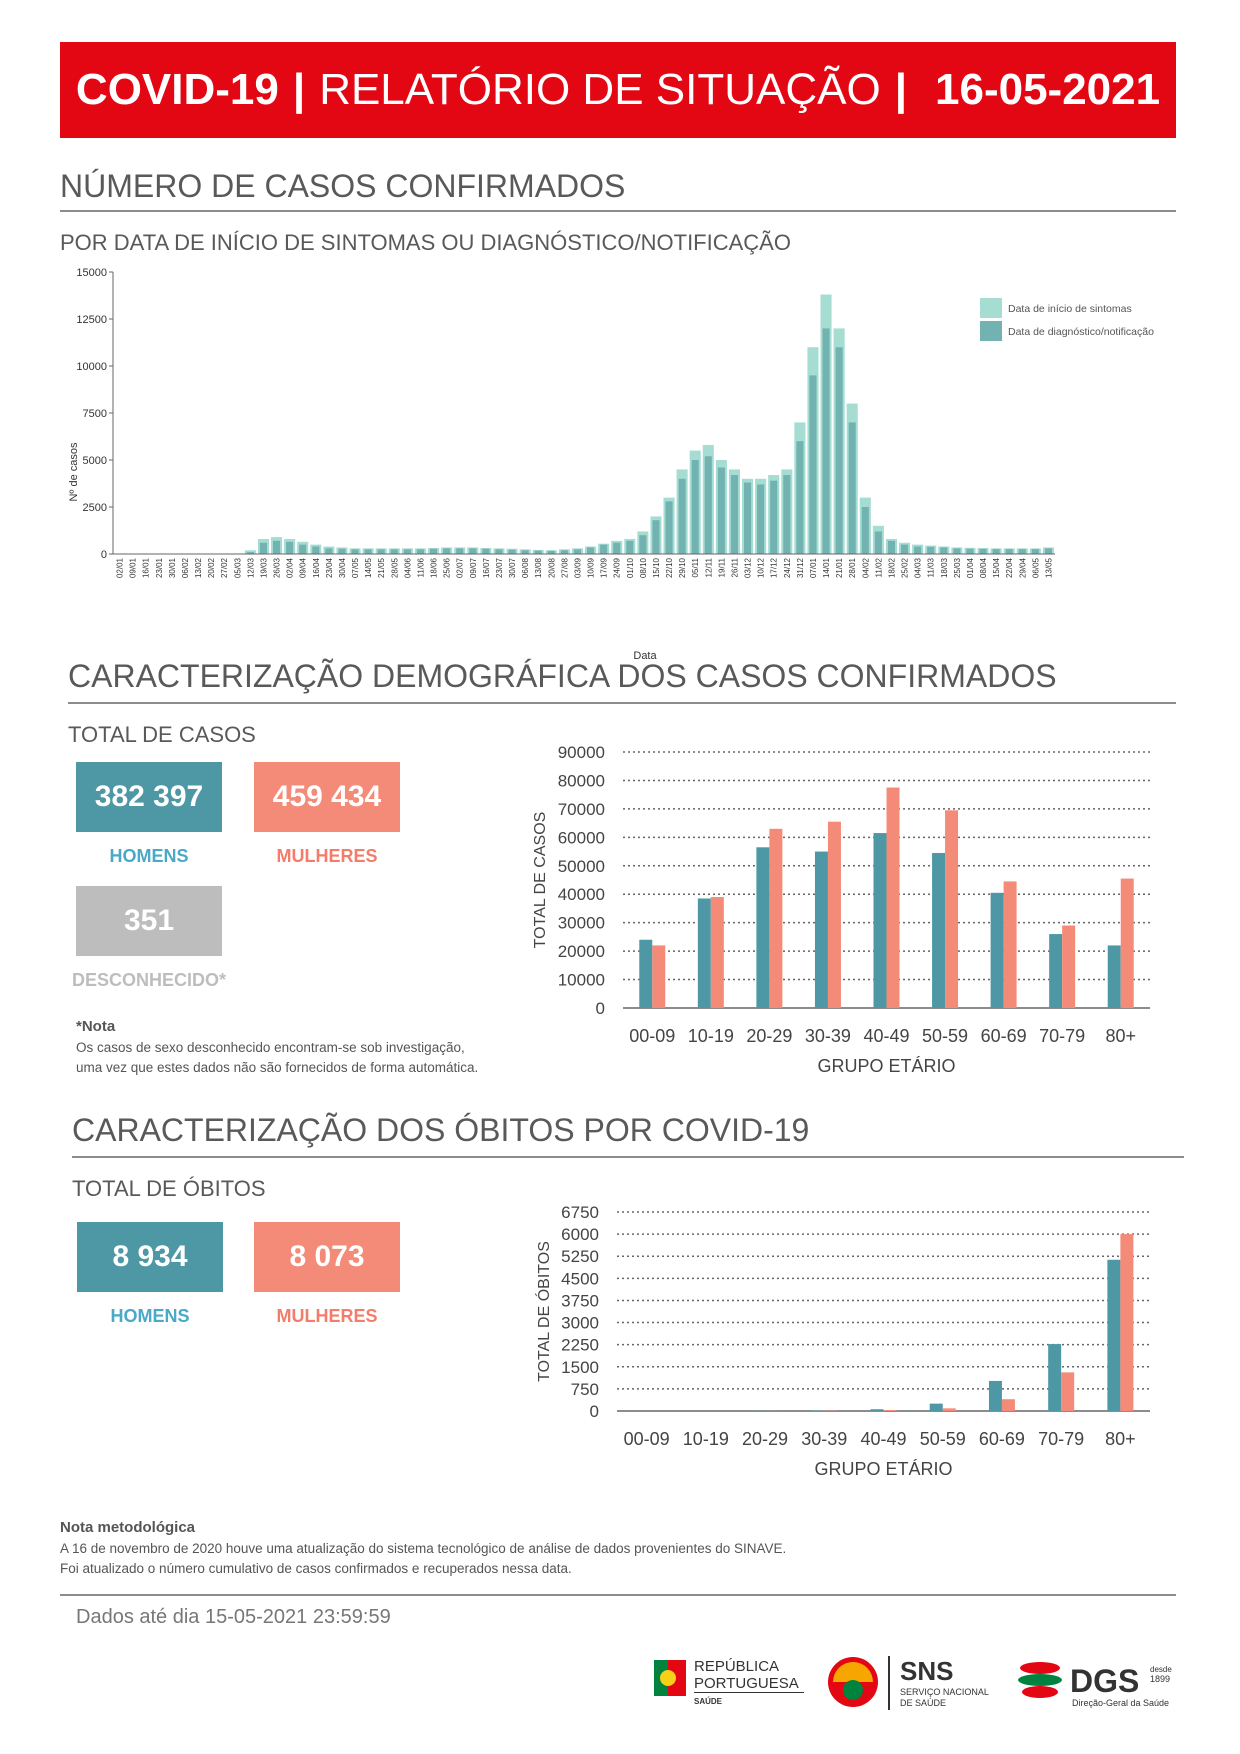 The height and width of the screenshot is (1754, 1240). Describe the element at coordinates (1062, 1036) in the screenshot. I see `x-tick-label: 70-79` at that location.